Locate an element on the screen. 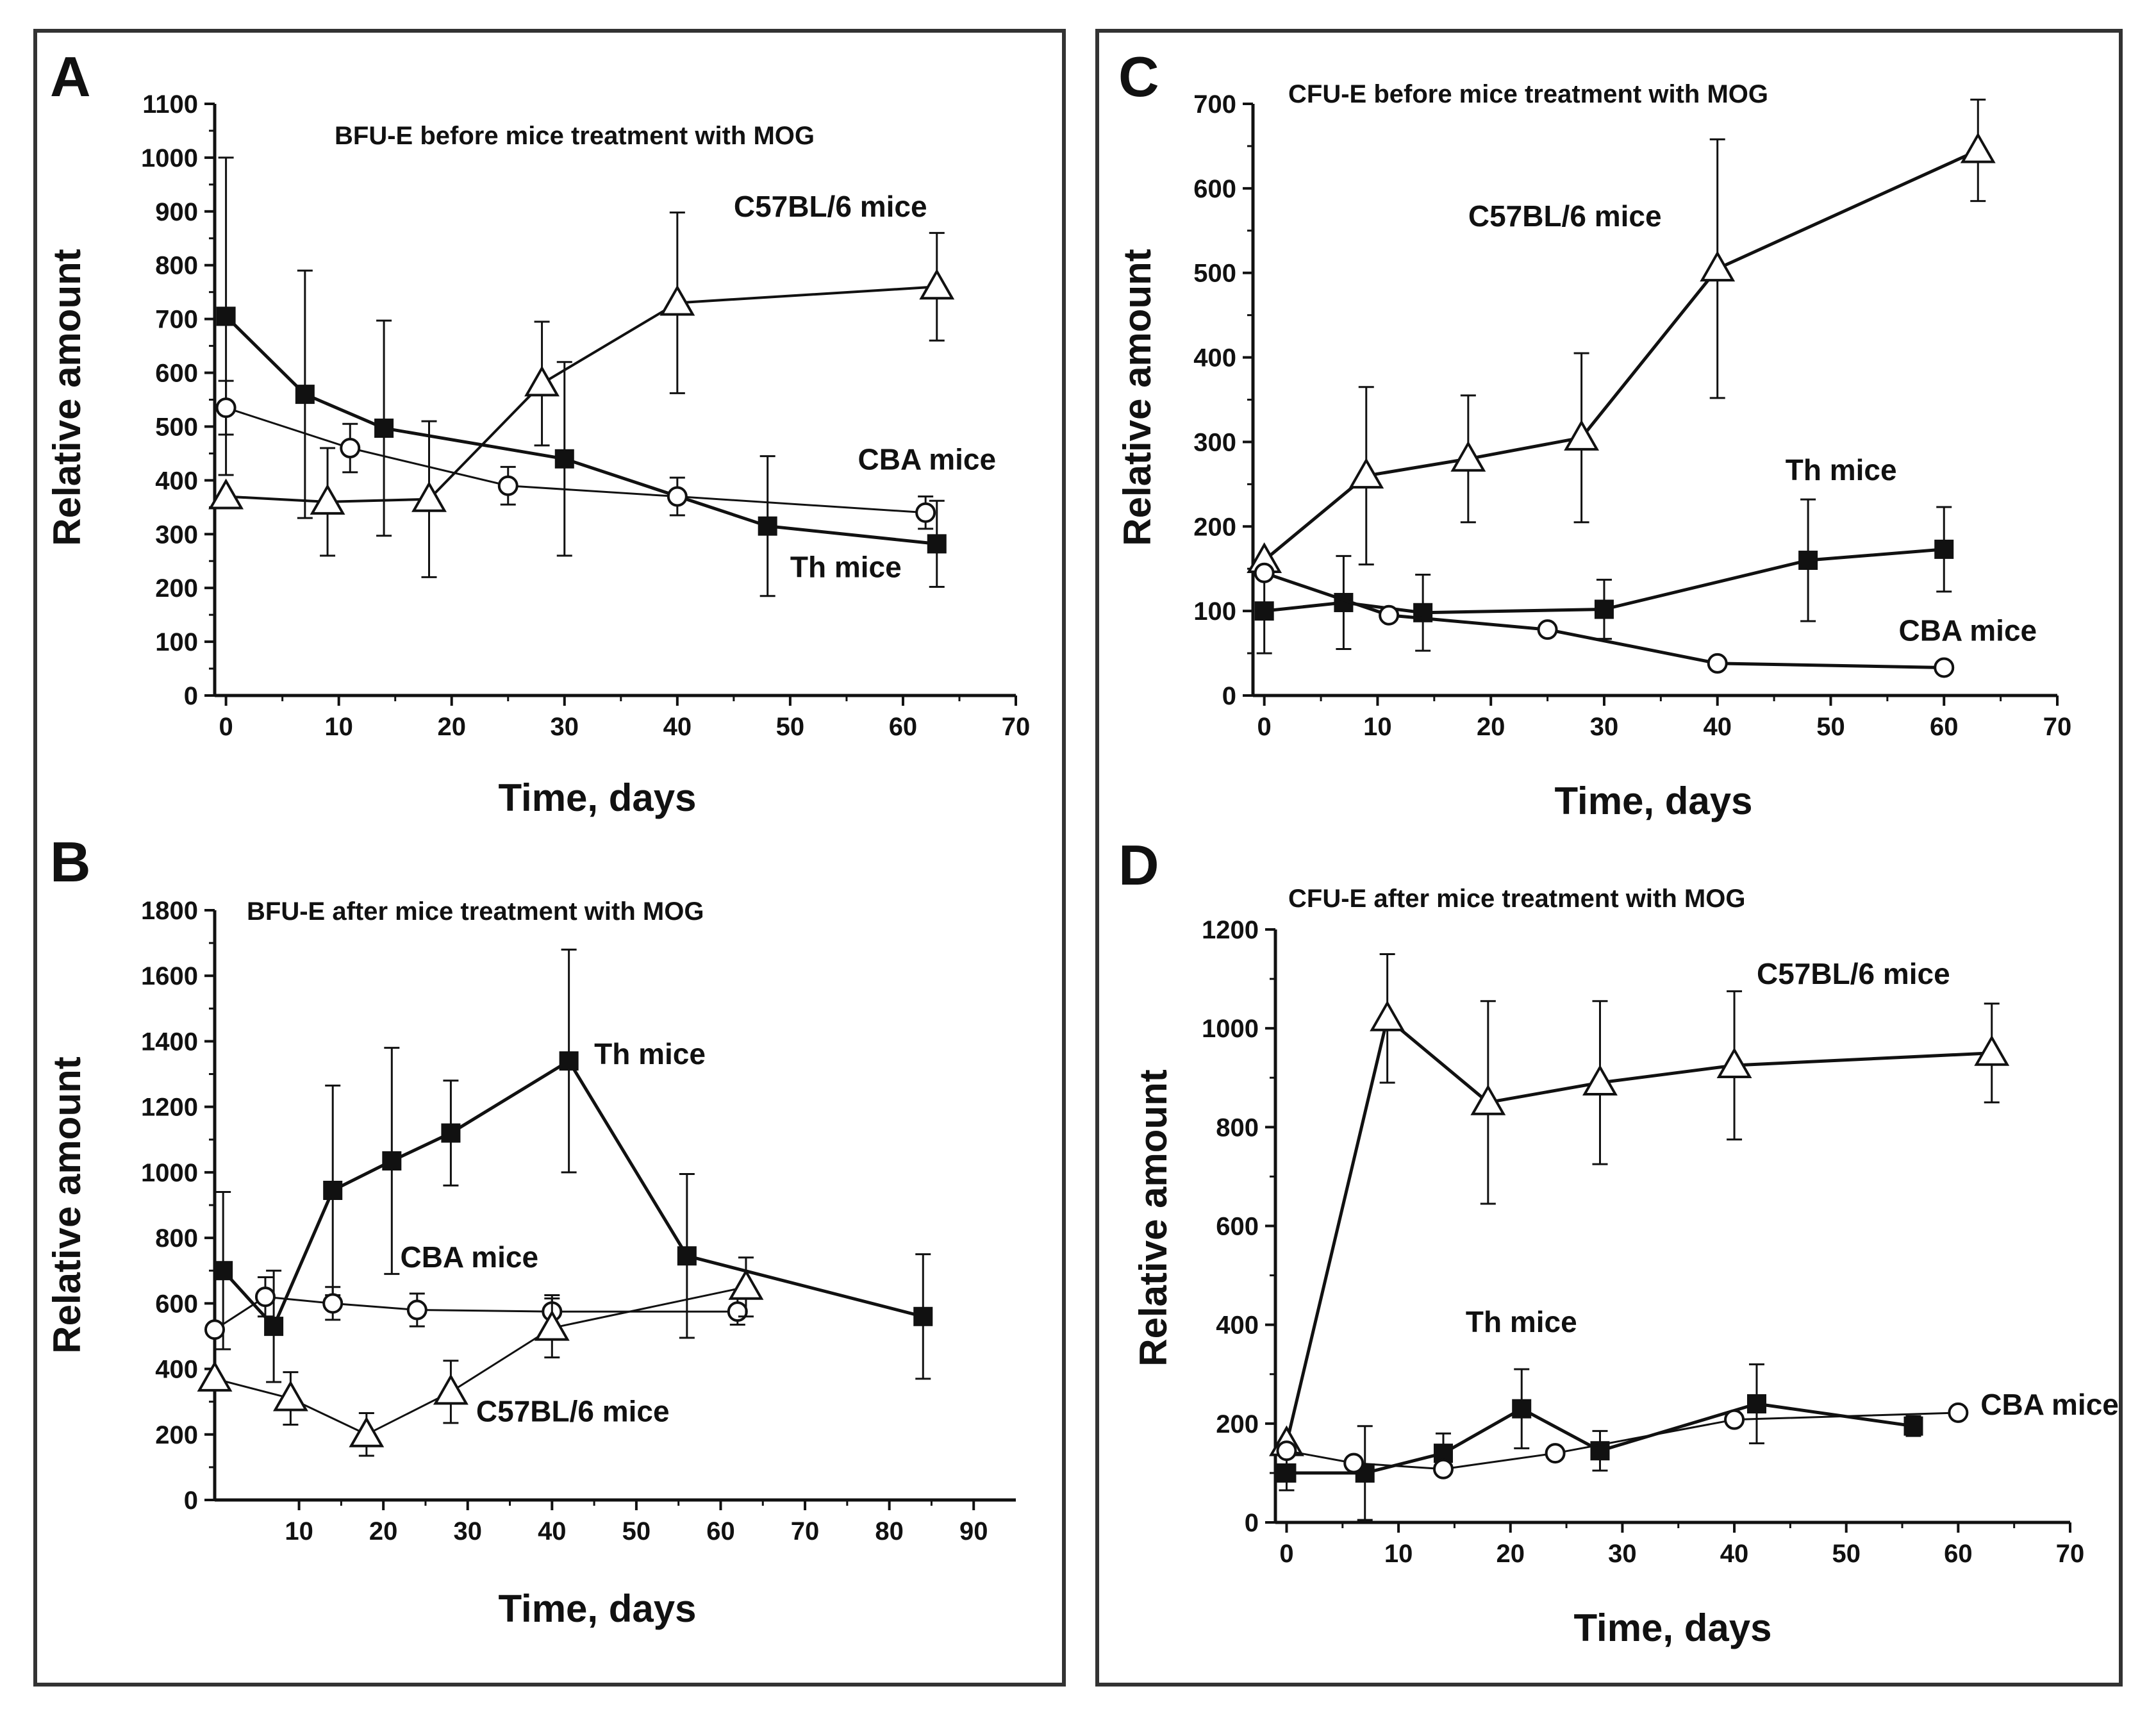 The image size is (2156, 1716). y-tick-label: 0 is located at coordinates (1229, 696).